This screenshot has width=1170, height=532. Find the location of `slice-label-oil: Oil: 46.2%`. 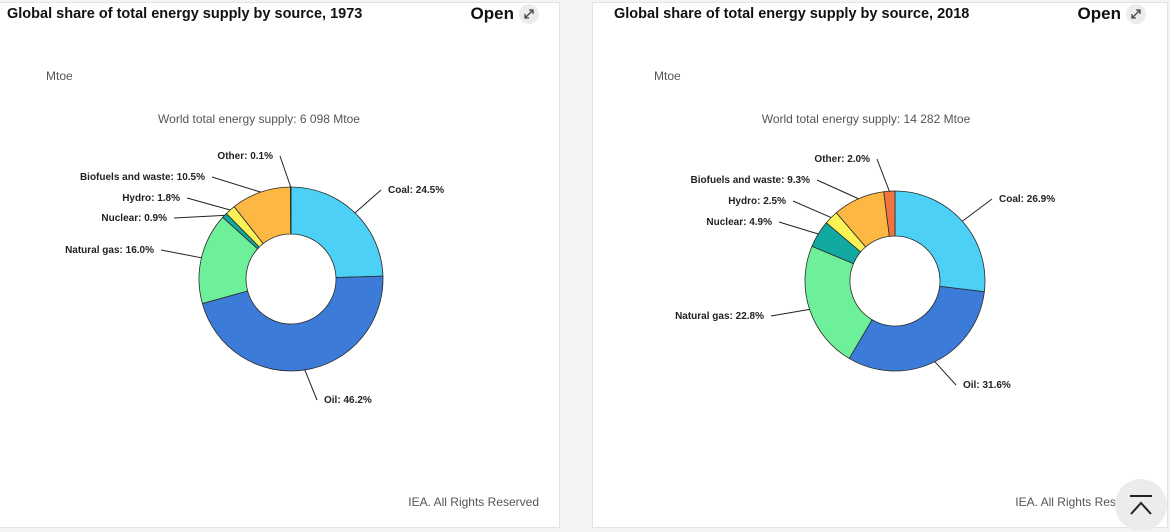

slice-label-oil: Oil: 46.2% is located at coordinates (348, 400).